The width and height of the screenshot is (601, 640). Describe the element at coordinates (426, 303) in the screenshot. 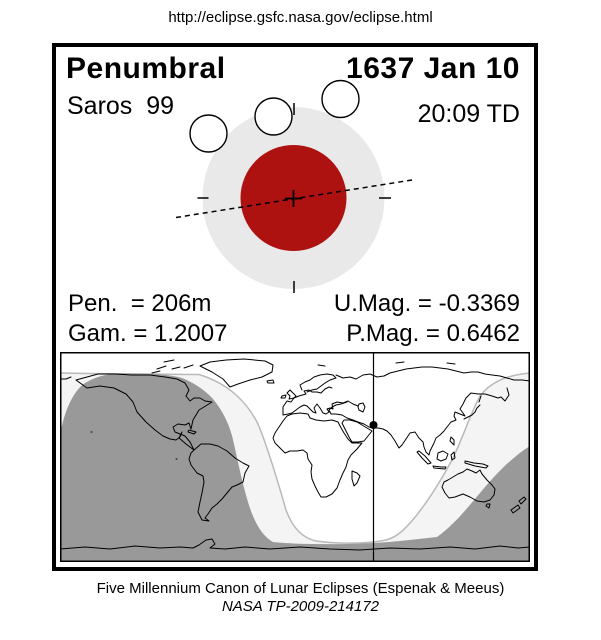

I see `umbral-magnitude-stat: U.Mag. = -0.3369` at that location.